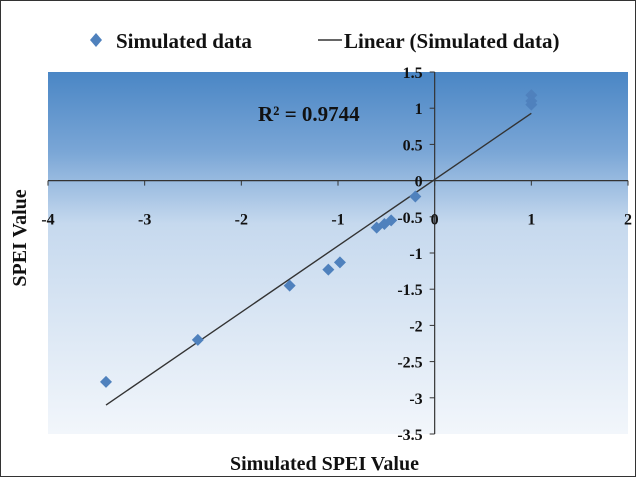 This screenshot has width=636, height=477. What do you see at coordinates (184, 41) in the screenshot?
I see `legend-series-label: Simulated data` at bounding box center [184, 41].